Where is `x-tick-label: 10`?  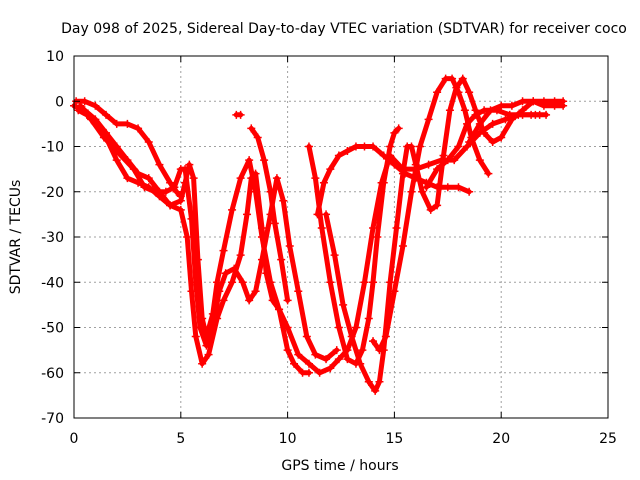
x-tick-label: 10 is located at coordinates (288, 439).